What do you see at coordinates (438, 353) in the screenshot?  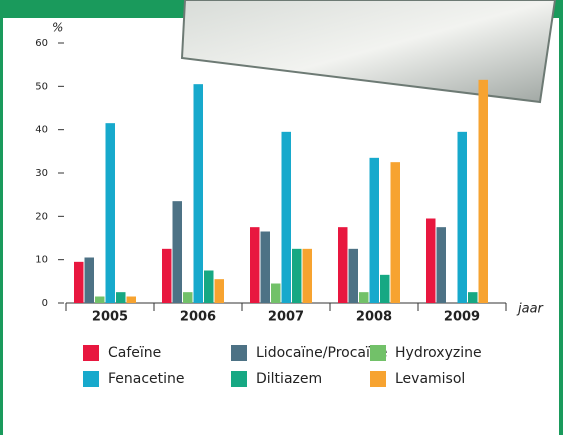 I see `legend-label: Hydroxyzine` at bounding box center [438, 353].